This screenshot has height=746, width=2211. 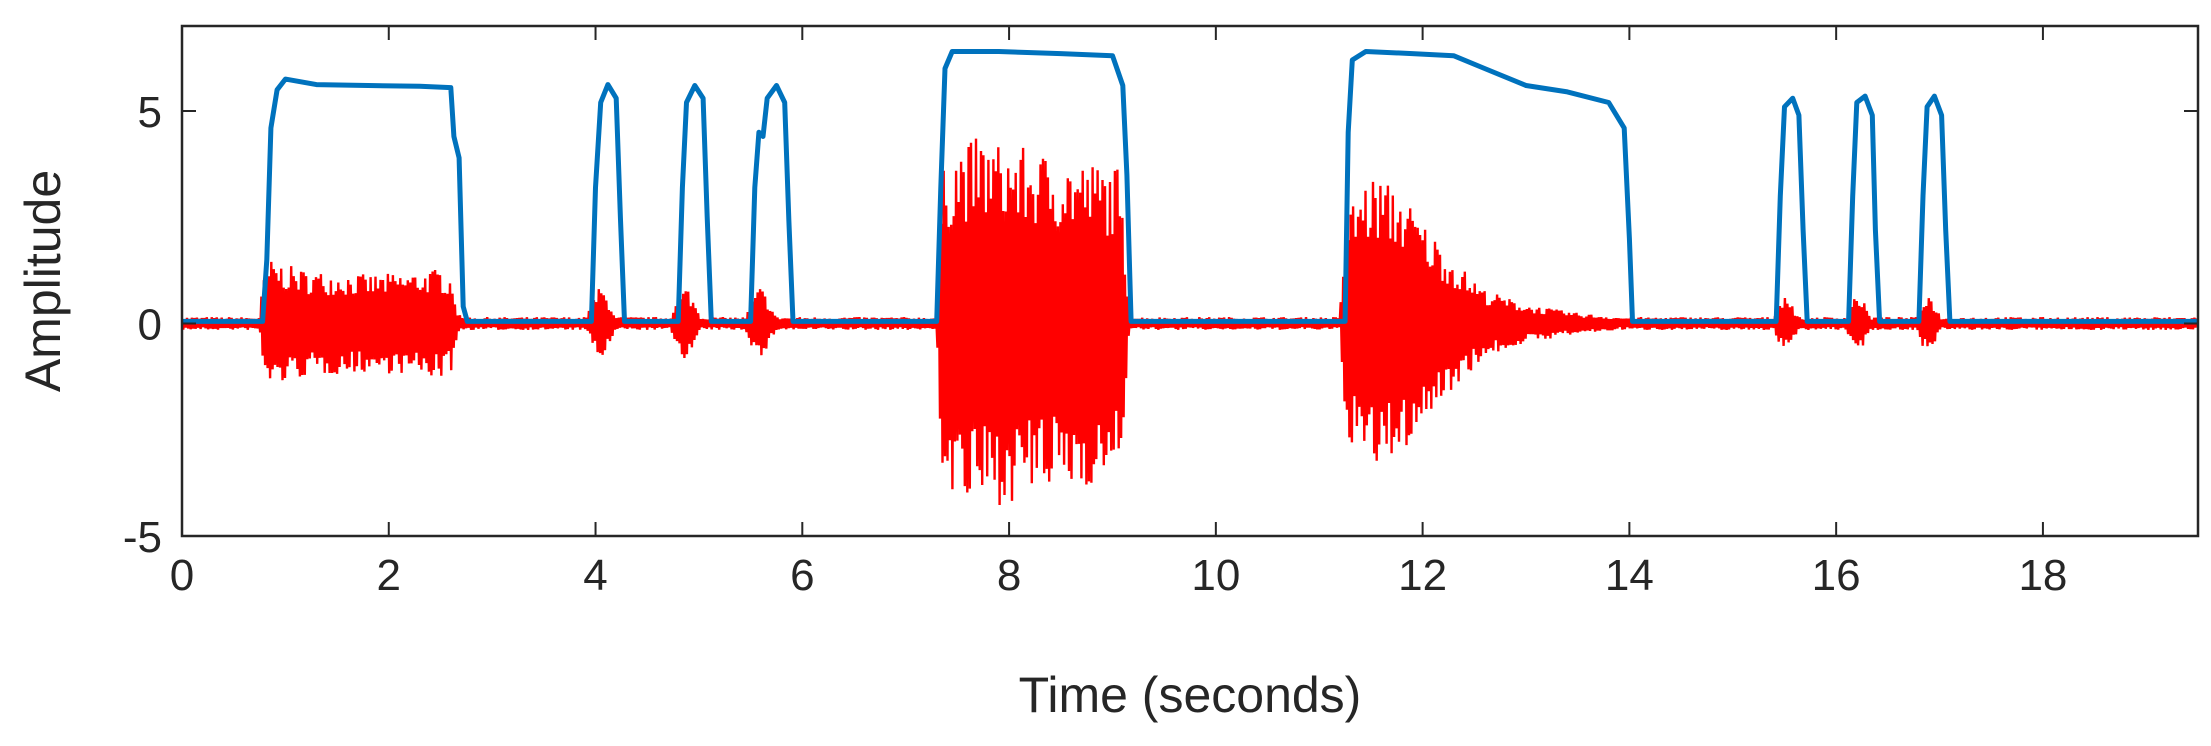 I want to click on y-axis-label: Amplitude, so click(x=43, y=281).